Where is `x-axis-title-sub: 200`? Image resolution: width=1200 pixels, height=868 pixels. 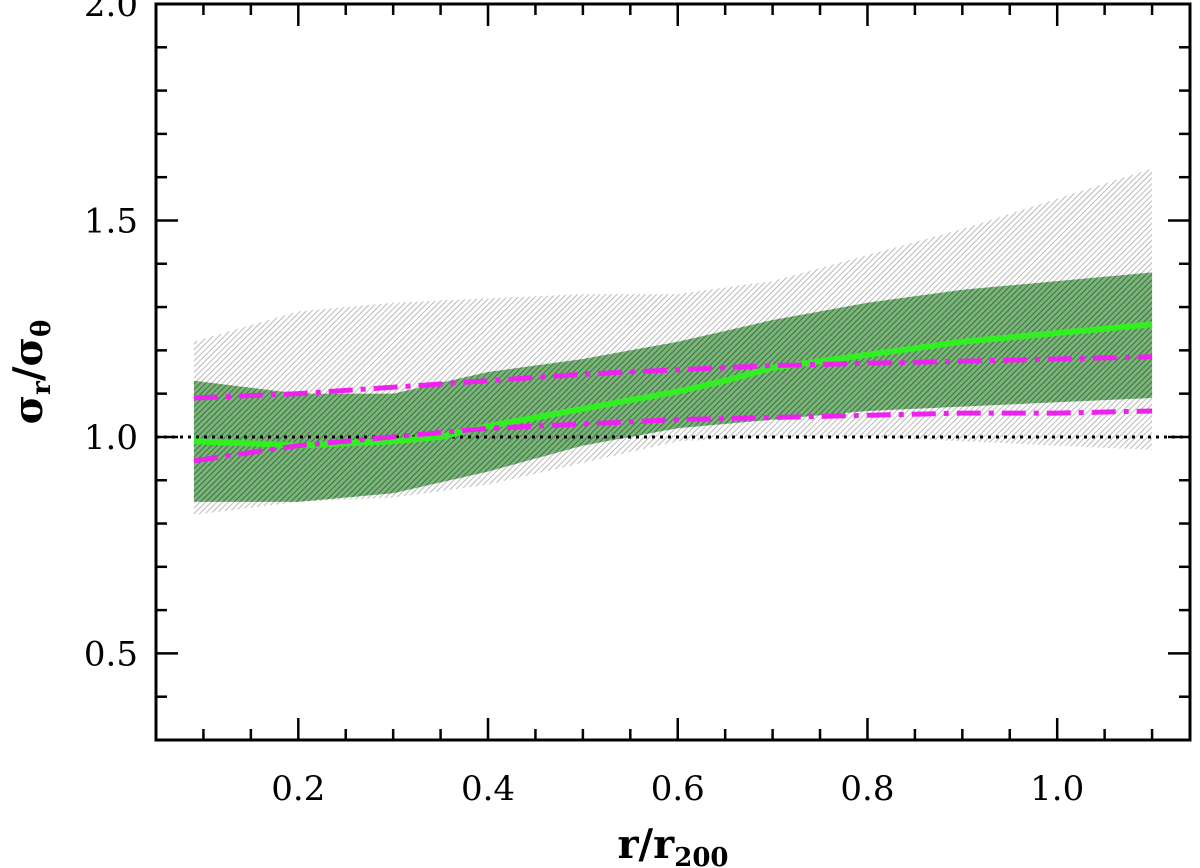 x-axis-title-sub: 200 is located at coordinates (701, 855).